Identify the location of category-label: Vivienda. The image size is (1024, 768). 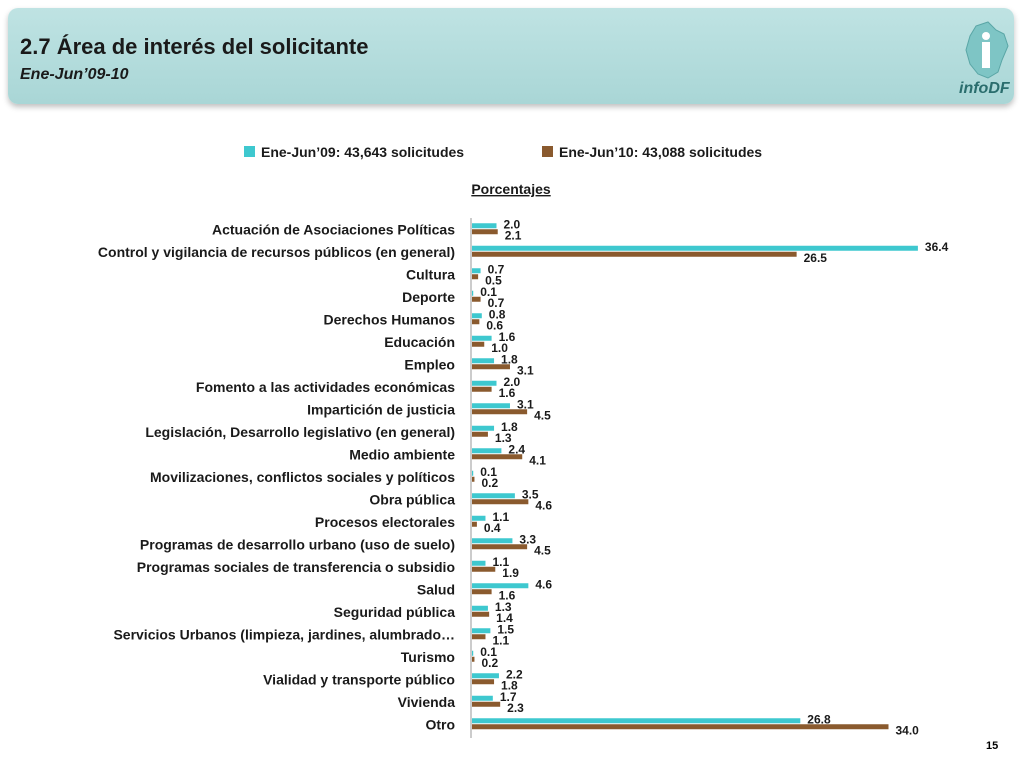
(427, 702).